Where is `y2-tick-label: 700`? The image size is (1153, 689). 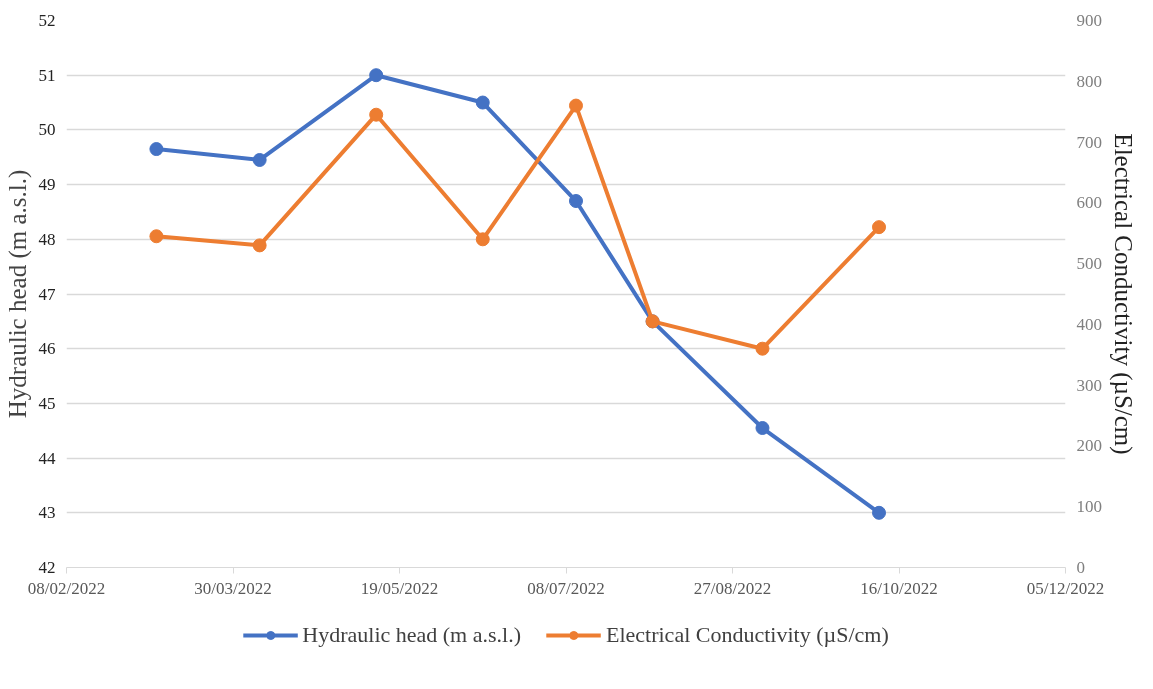 y2-tick-label: 700 is located at coordinates (1089, 142).